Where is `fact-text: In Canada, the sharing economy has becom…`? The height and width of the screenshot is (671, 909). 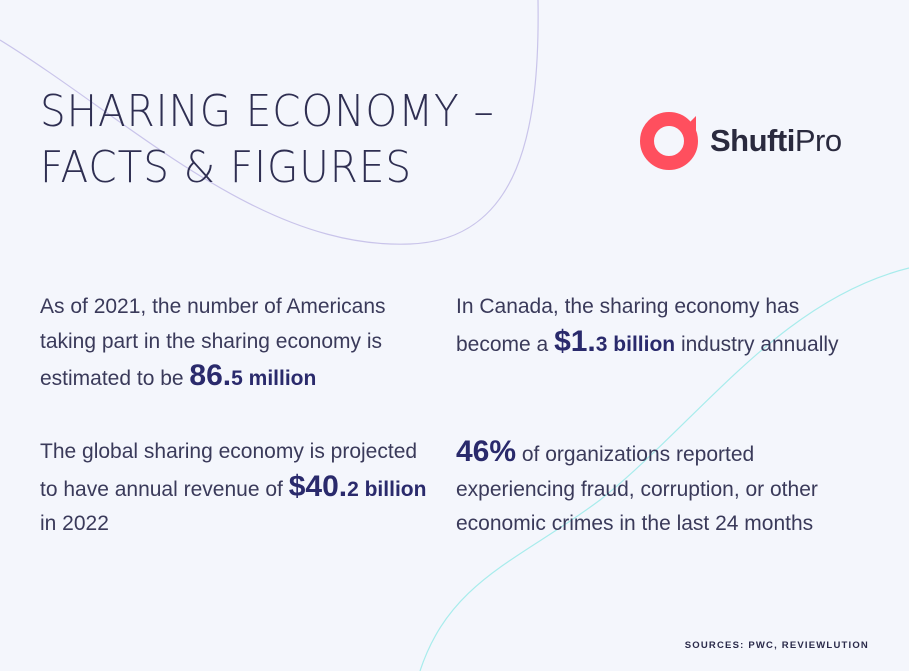
fact-text: In Canada, the sharing economy has becom… is located at coordinates (628, 325).